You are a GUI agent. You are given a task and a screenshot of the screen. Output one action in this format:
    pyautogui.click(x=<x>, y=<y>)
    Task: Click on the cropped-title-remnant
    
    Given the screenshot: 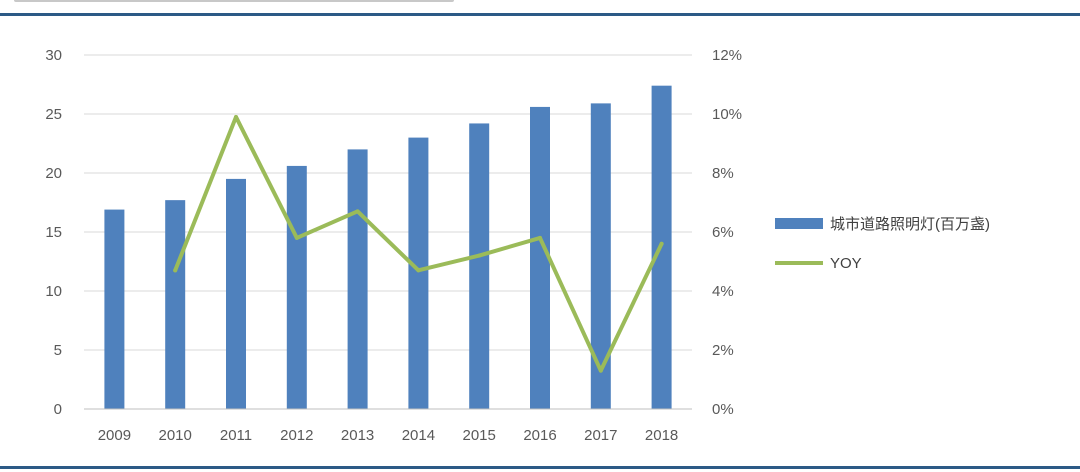 What is the action you would take?
    pyautogui.click(x=234, y=1)
    